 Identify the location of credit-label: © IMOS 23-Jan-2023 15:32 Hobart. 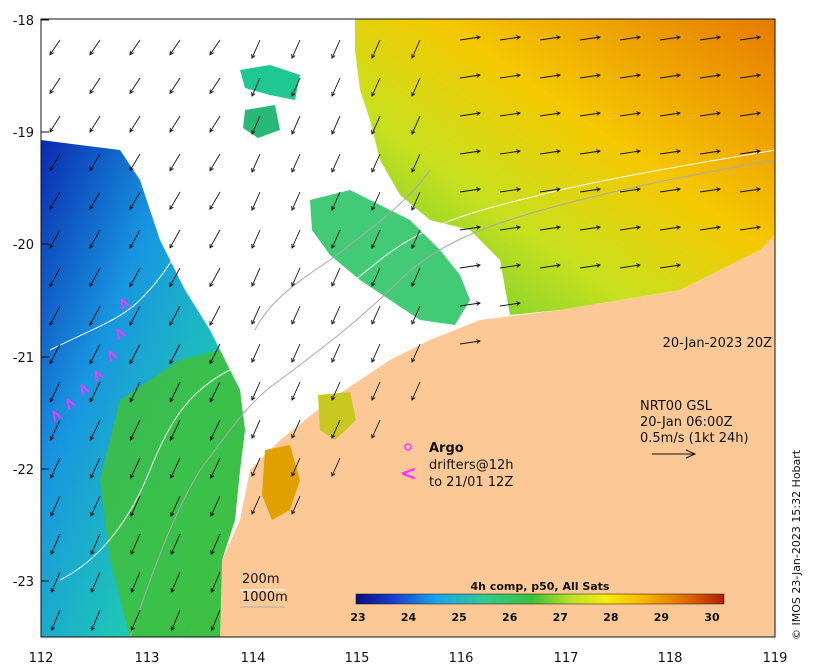
(796, 544).